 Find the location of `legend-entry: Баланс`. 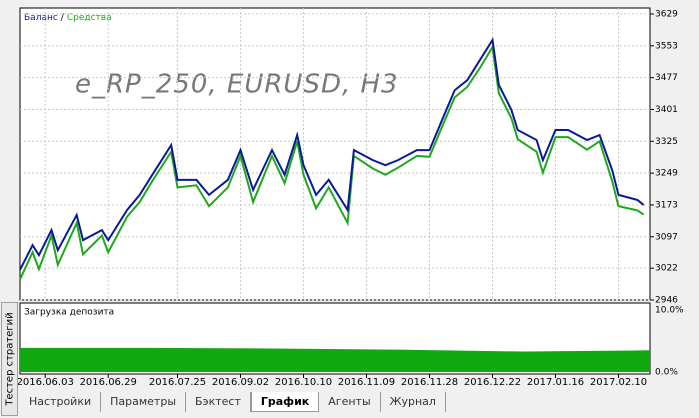

legend-entry: Баланс is located at coordinates (41, 18).